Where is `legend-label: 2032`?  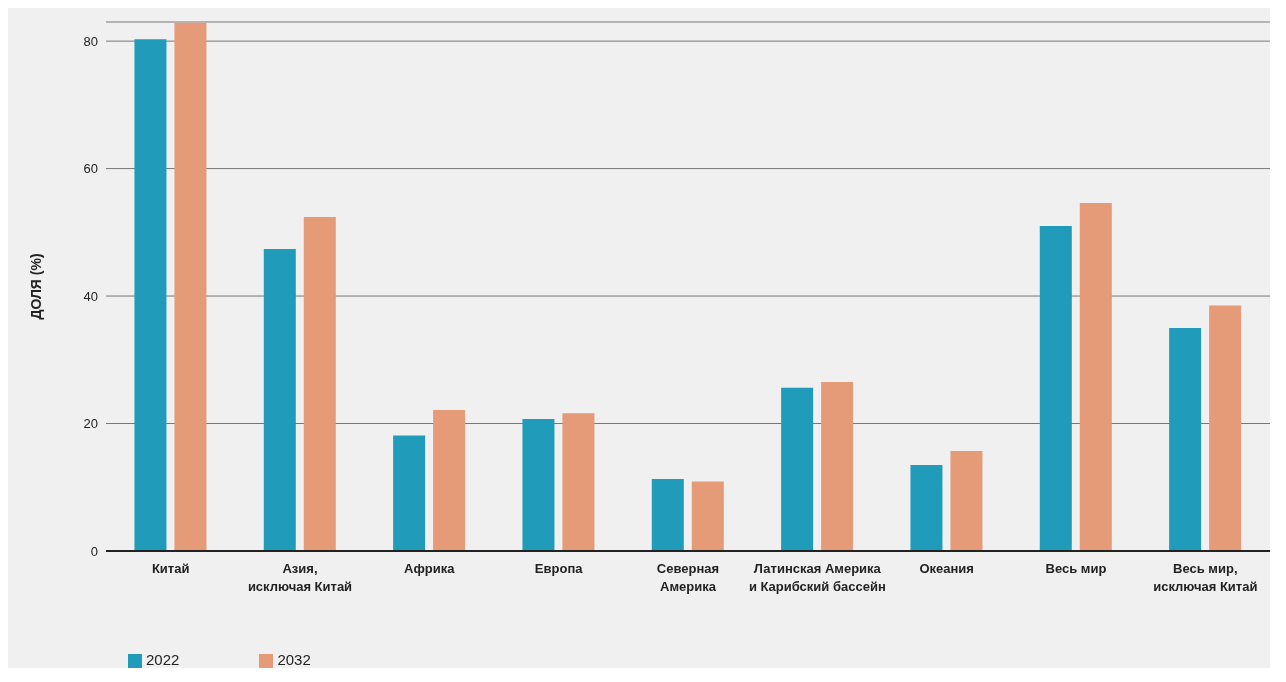
legend-label: 2032 is located at coordinates (294, 659).